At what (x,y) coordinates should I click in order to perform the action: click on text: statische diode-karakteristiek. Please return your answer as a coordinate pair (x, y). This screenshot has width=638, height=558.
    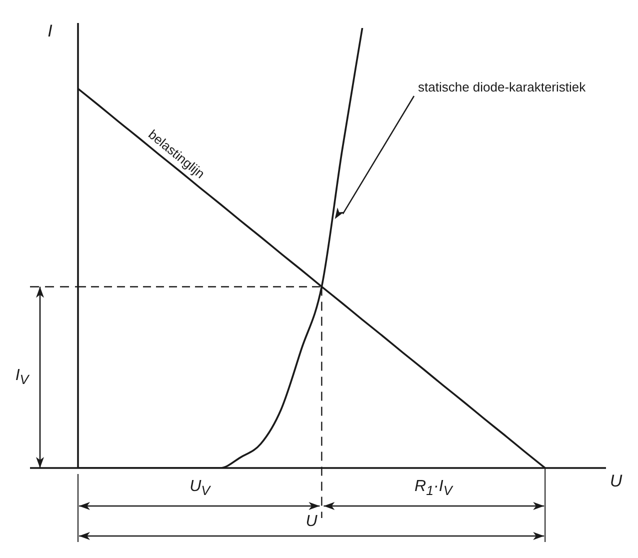
    Looking at the image, I should click on (502, 87).